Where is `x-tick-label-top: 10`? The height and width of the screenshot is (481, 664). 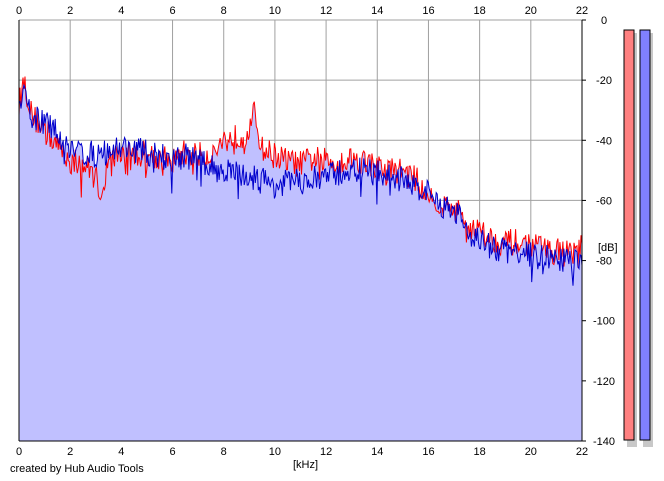
x-tick-label-top: 10 is located at coordinates (275, 11).